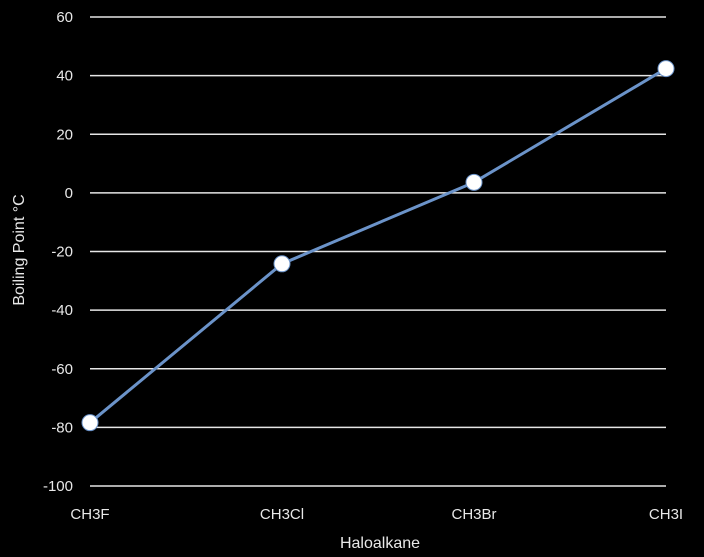  Describe the element at coordinates (666, 514) in the screenshot. I see `x-tick-label: CH3I` at that location.